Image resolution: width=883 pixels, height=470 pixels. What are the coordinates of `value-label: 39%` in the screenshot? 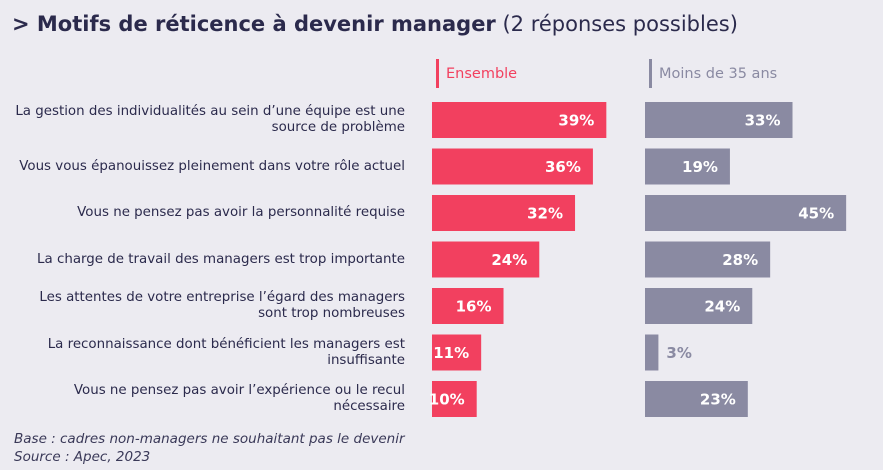 It's located at (576, 121).